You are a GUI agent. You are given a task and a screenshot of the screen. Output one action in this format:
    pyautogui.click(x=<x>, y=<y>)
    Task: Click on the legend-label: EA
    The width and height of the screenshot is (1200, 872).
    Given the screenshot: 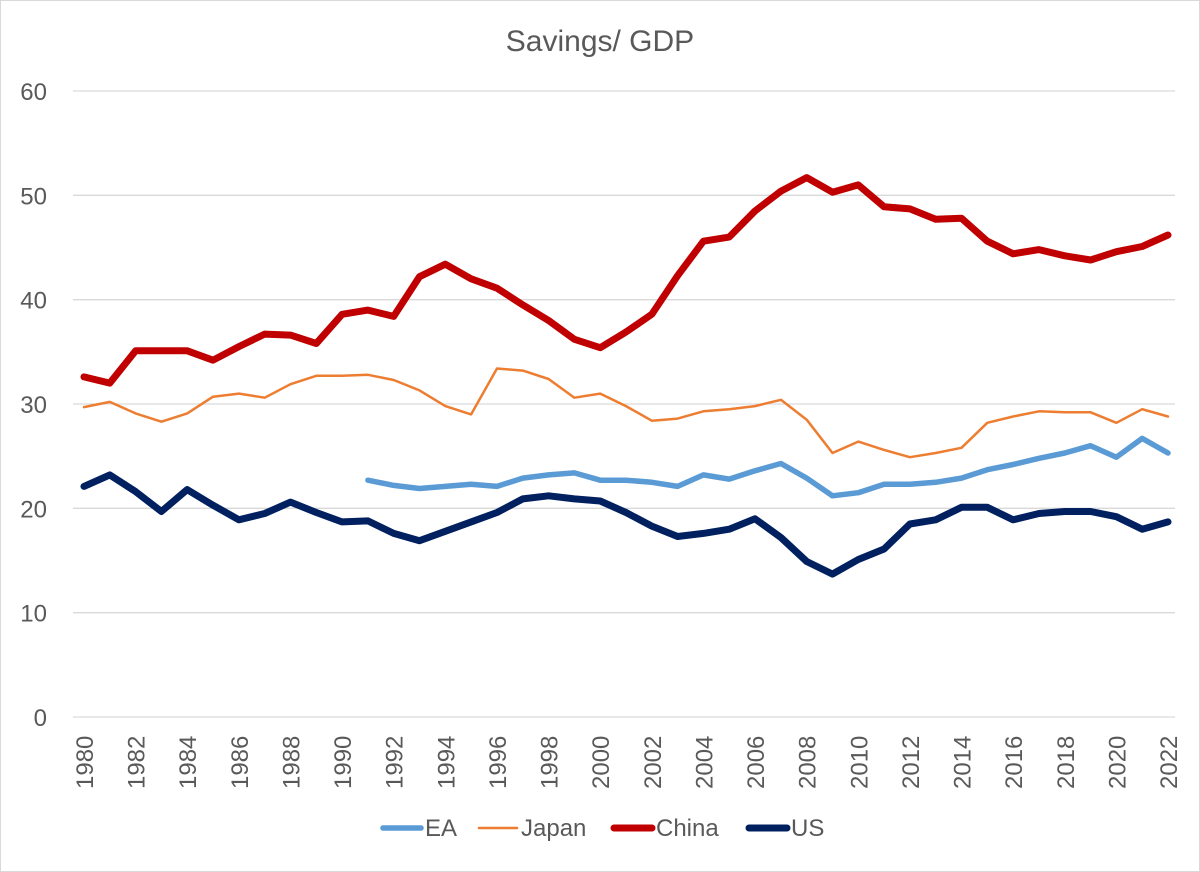 What is the action you would take?
    pyautogui.click(x=441, y=828)
    